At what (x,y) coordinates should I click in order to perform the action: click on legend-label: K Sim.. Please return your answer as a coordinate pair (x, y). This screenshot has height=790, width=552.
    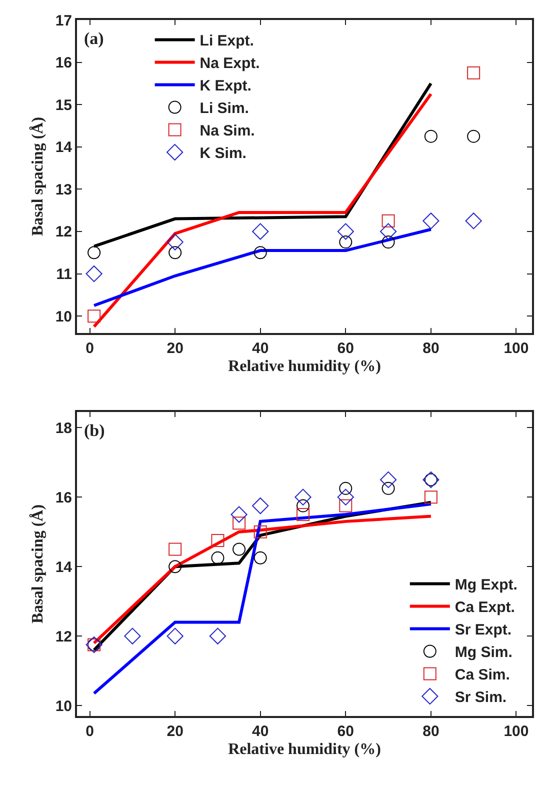
    Looking at the image, I should click on (223, 153).